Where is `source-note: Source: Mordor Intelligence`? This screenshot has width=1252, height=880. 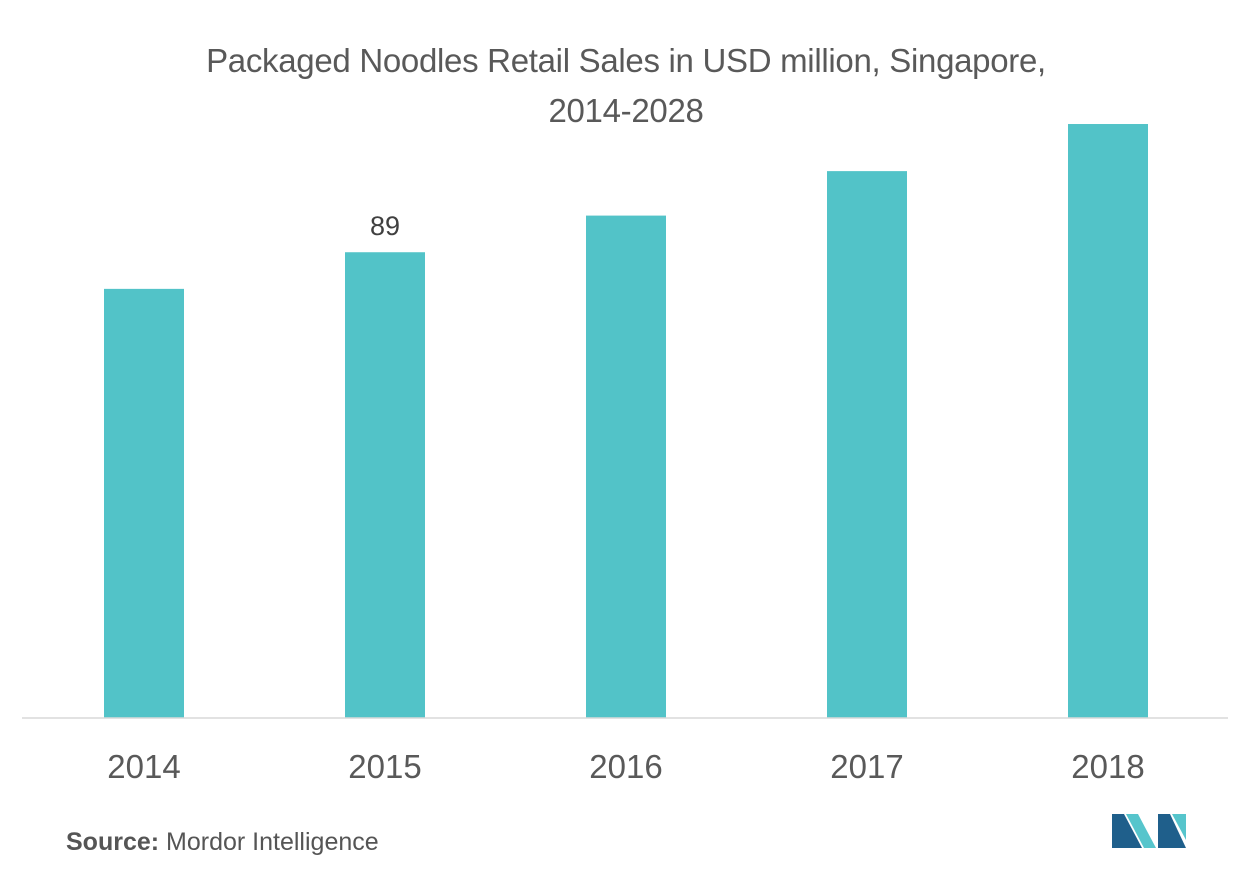 source-note: Source: Mordor Intelligence is located at coordinates (222, 842).